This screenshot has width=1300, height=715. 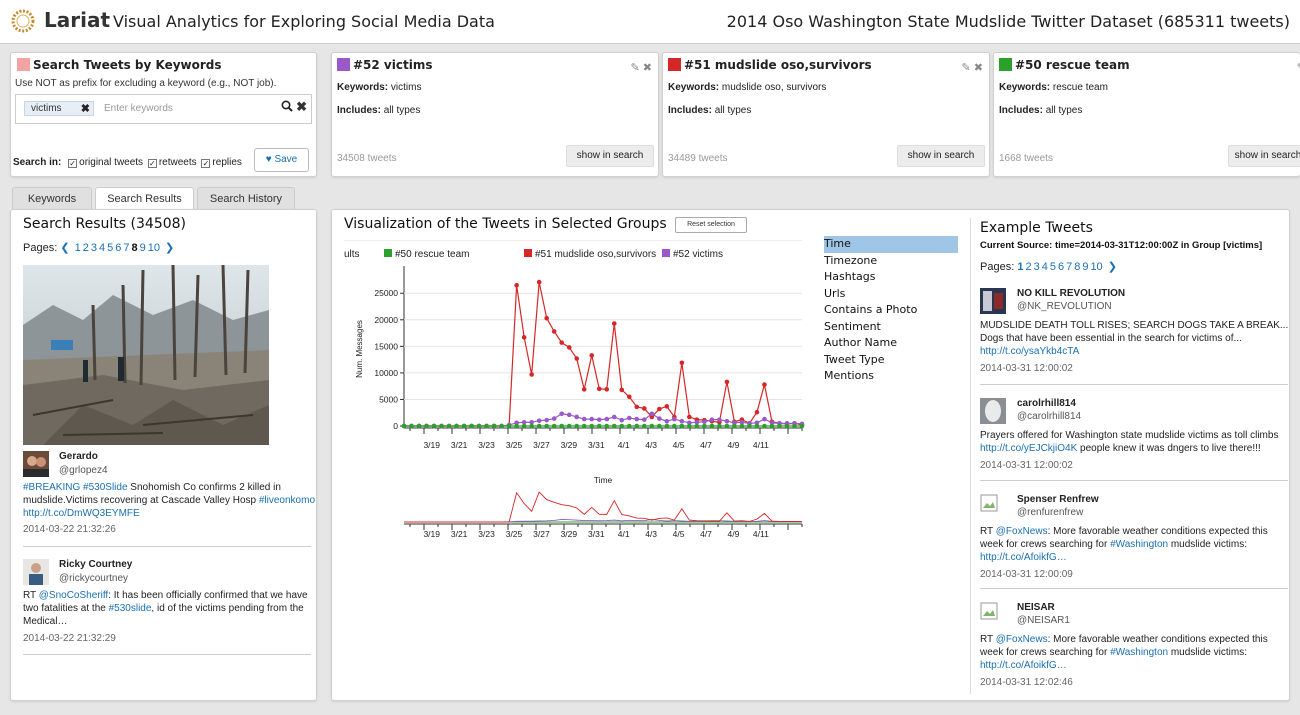 What do you see at coordinates (126, 248) in the screenshot?
I see `page-link: 7` at bounding box center [126, 248].